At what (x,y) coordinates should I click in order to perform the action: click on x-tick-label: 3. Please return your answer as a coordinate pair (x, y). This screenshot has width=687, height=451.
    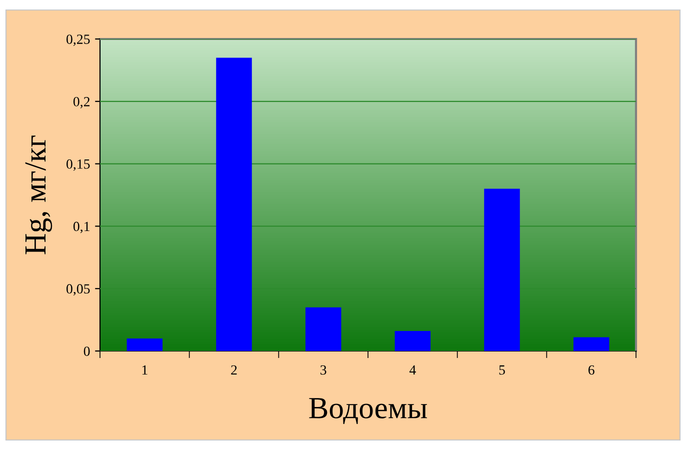
    Looking at the image, I should click on (323, 370).